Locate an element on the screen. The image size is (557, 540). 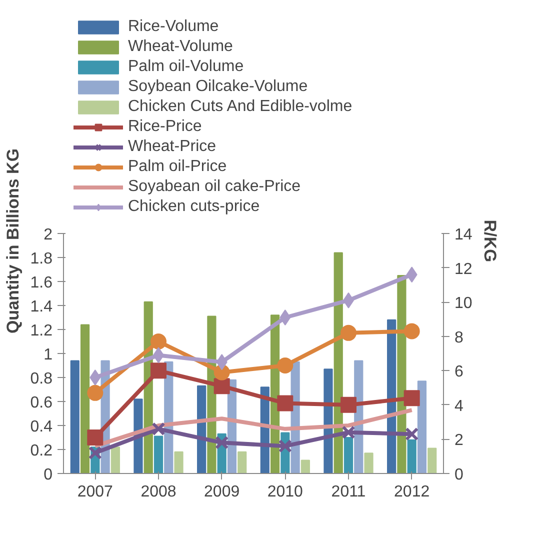
legend-label: Soybean Oilcake-Volume is located at coordinates (218, 87).